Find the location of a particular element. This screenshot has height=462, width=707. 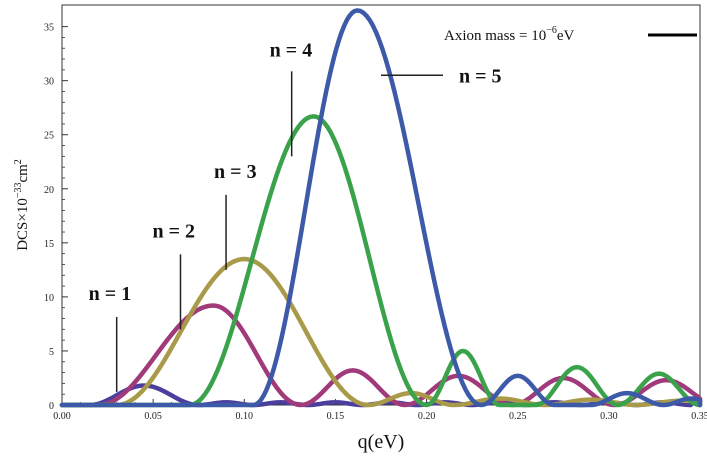

x-tick-label: 0.05 is located at coordinates (153, 416).